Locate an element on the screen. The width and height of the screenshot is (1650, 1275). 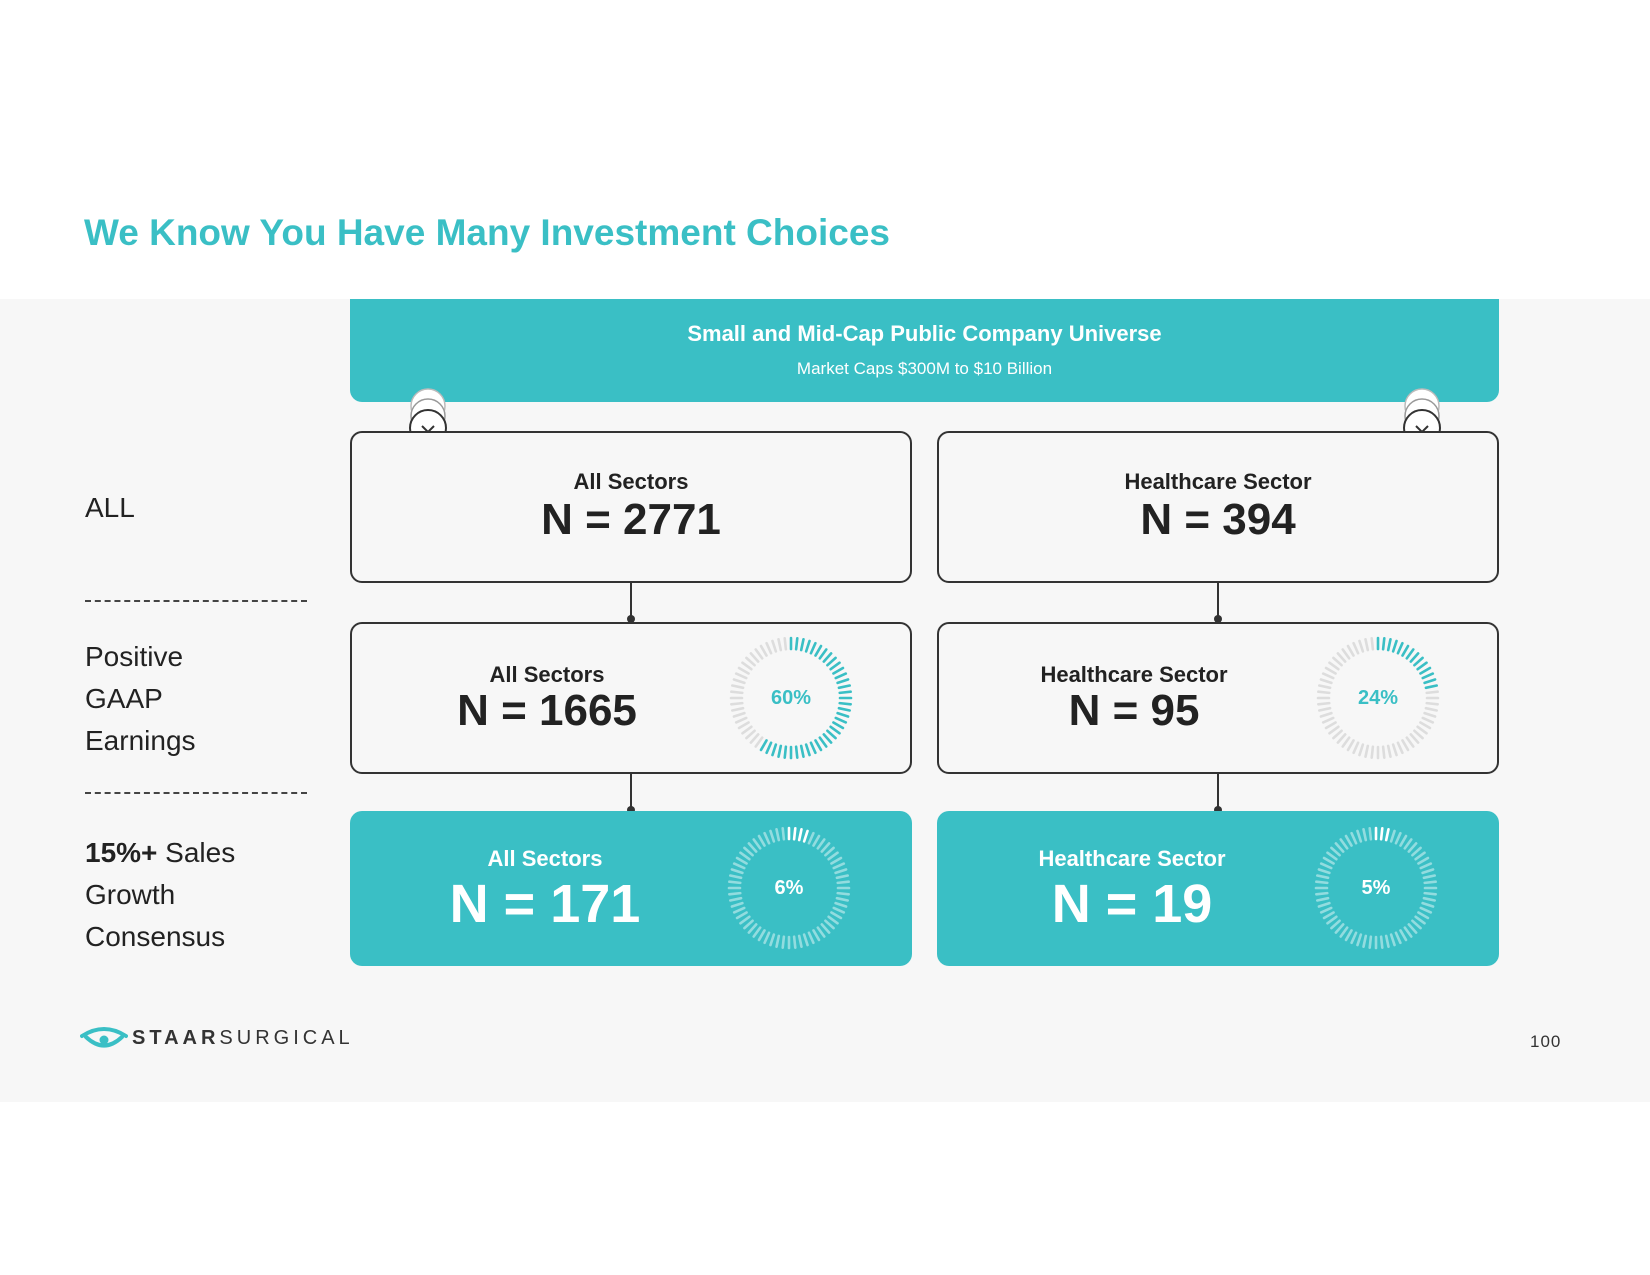
box-healthcare-earnings: Healthcare Sector N = 95 24% is located at coordinates (1218, 698).